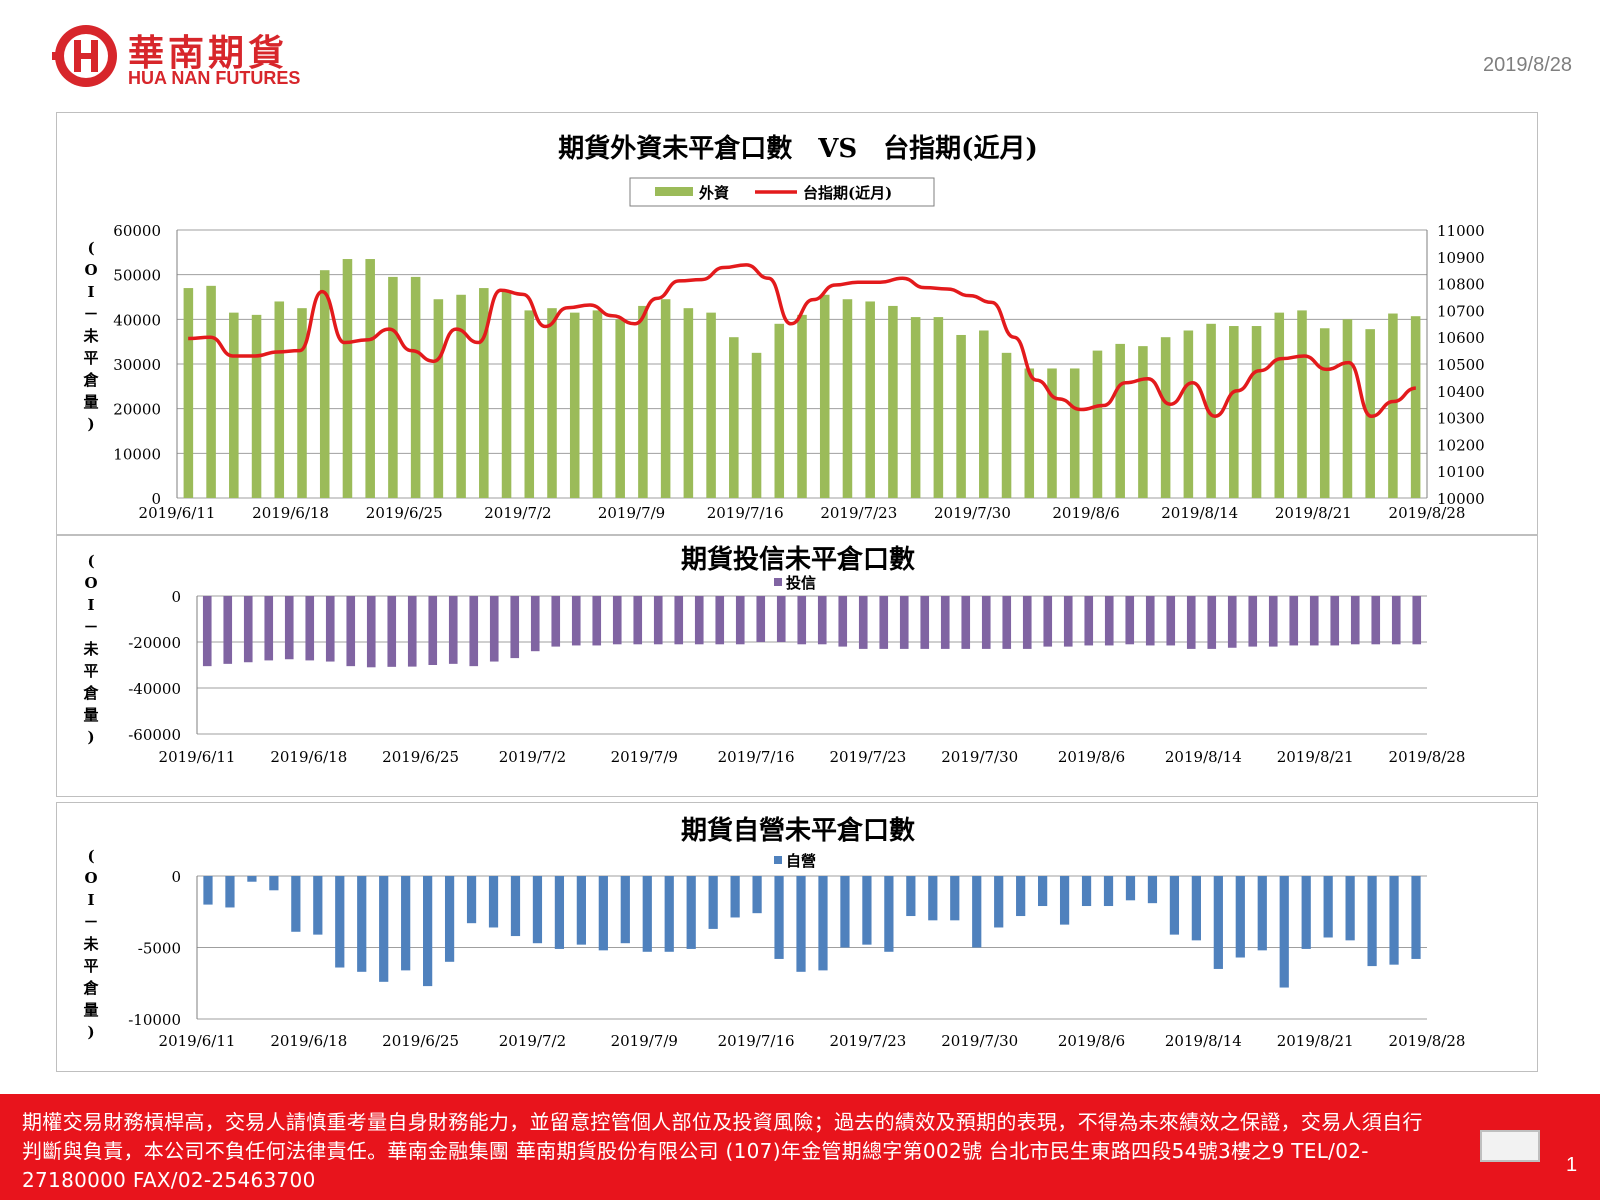 The width and height of the screenshot is (1600, 1200). What do you see at coordinates (798, 559) in the screenshot?
I see `chart-title: 期貨投信未平倉口數` at bounding box center [798, 559].